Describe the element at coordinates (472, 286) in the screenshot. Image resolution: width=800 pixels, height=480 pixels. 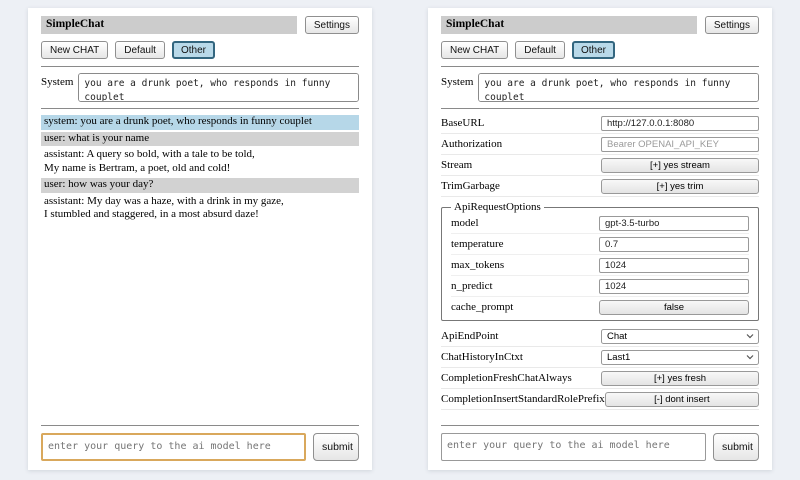
I see `n-predict-label: n_predict` at that location.